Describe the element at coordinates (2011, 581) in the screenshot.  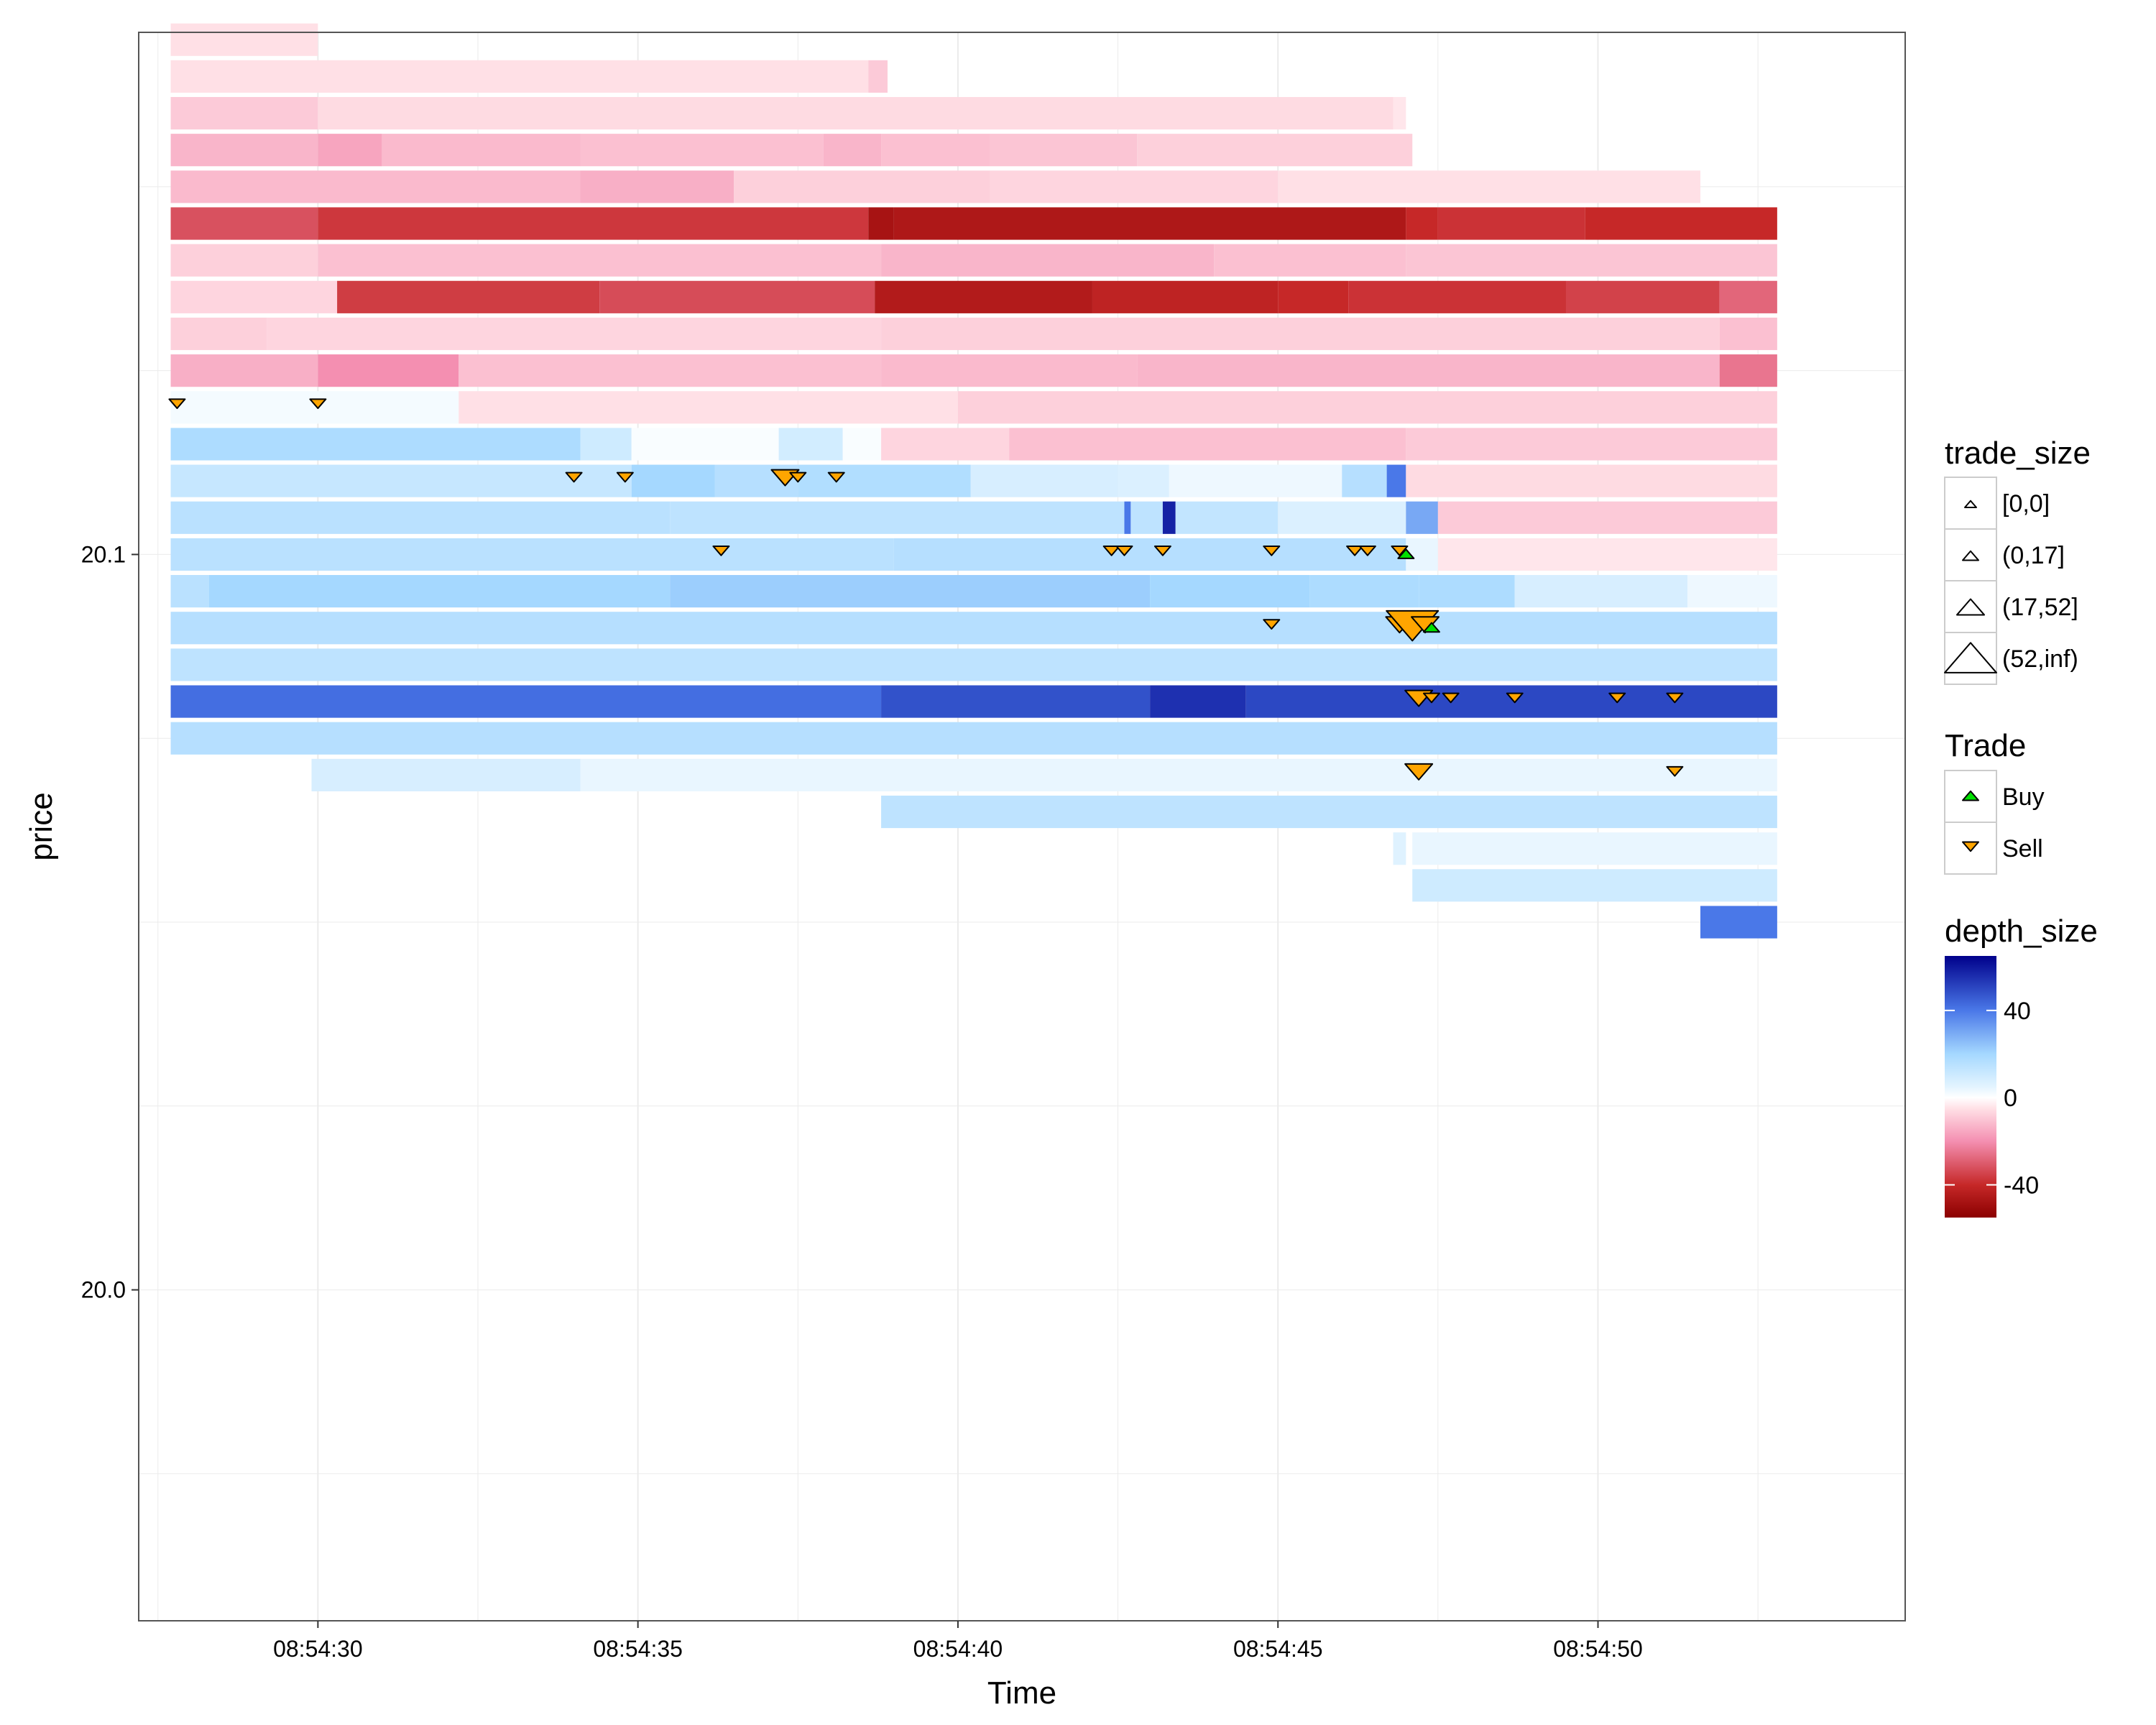
I see `trade-size-legend-items: [0,0] (0,17] (17,52] (52,inf)` at that location.